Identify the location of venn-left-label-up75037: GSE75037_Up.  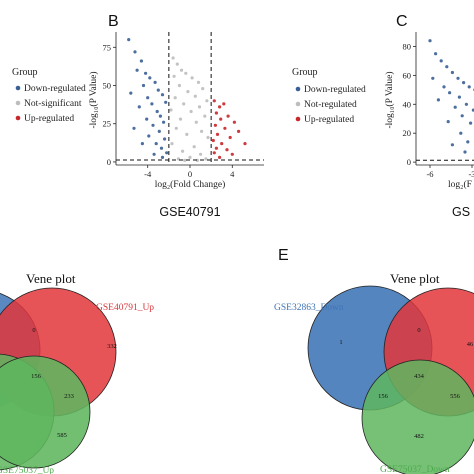
(27, 470).